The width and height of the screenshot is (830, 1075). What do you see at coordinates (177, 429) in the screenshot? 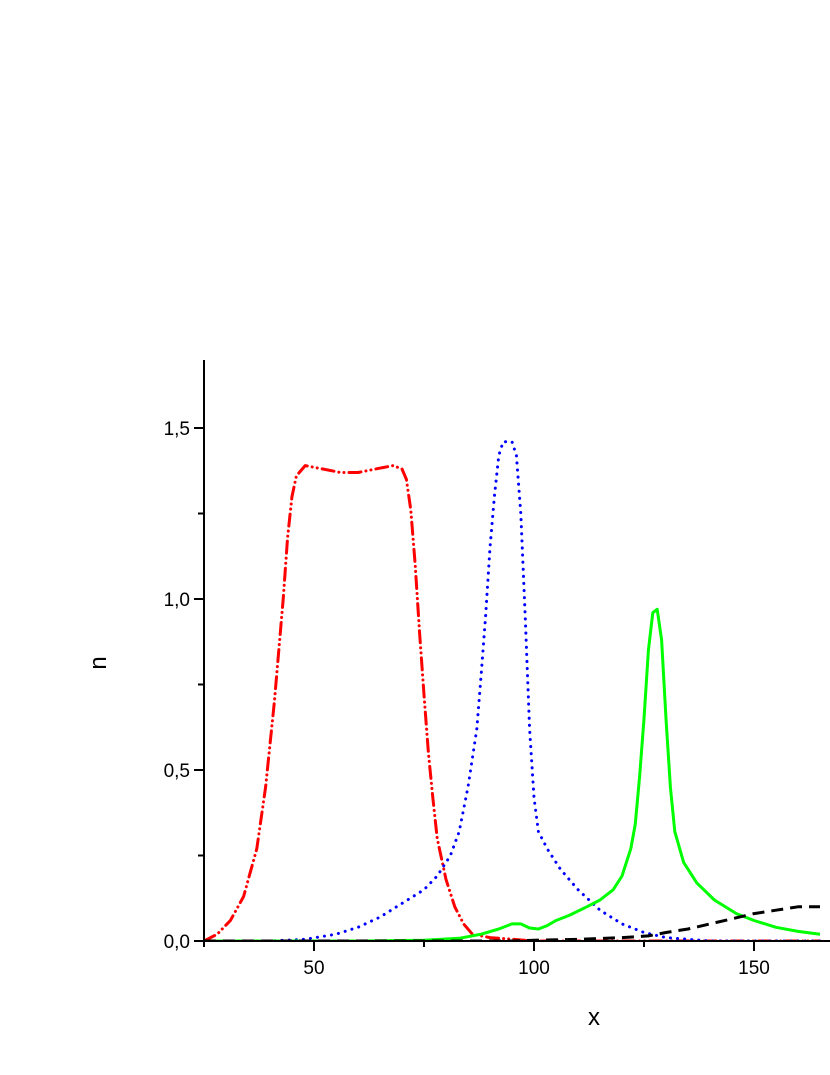
I see `y-tick-label: 1,5` at bounding box center [177, 429].